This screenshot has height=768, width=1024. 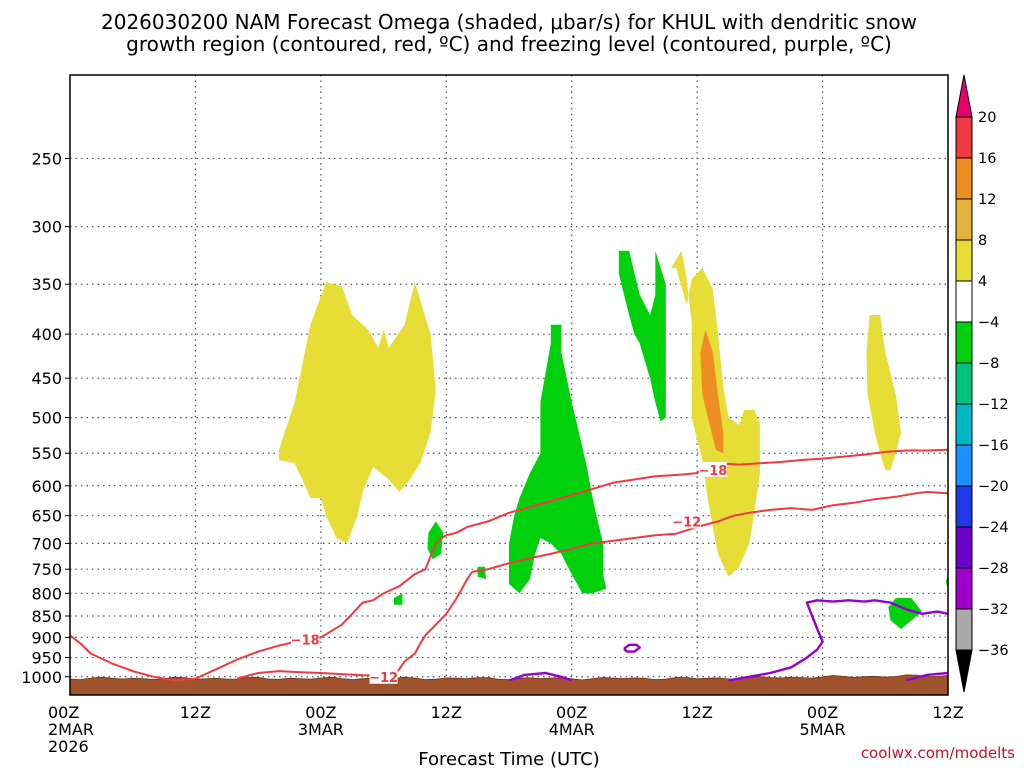 What do you see at coordinates (993, 446) in the screenshot?
I see `colorbar-label: −16` at bounding box center [993, 446].